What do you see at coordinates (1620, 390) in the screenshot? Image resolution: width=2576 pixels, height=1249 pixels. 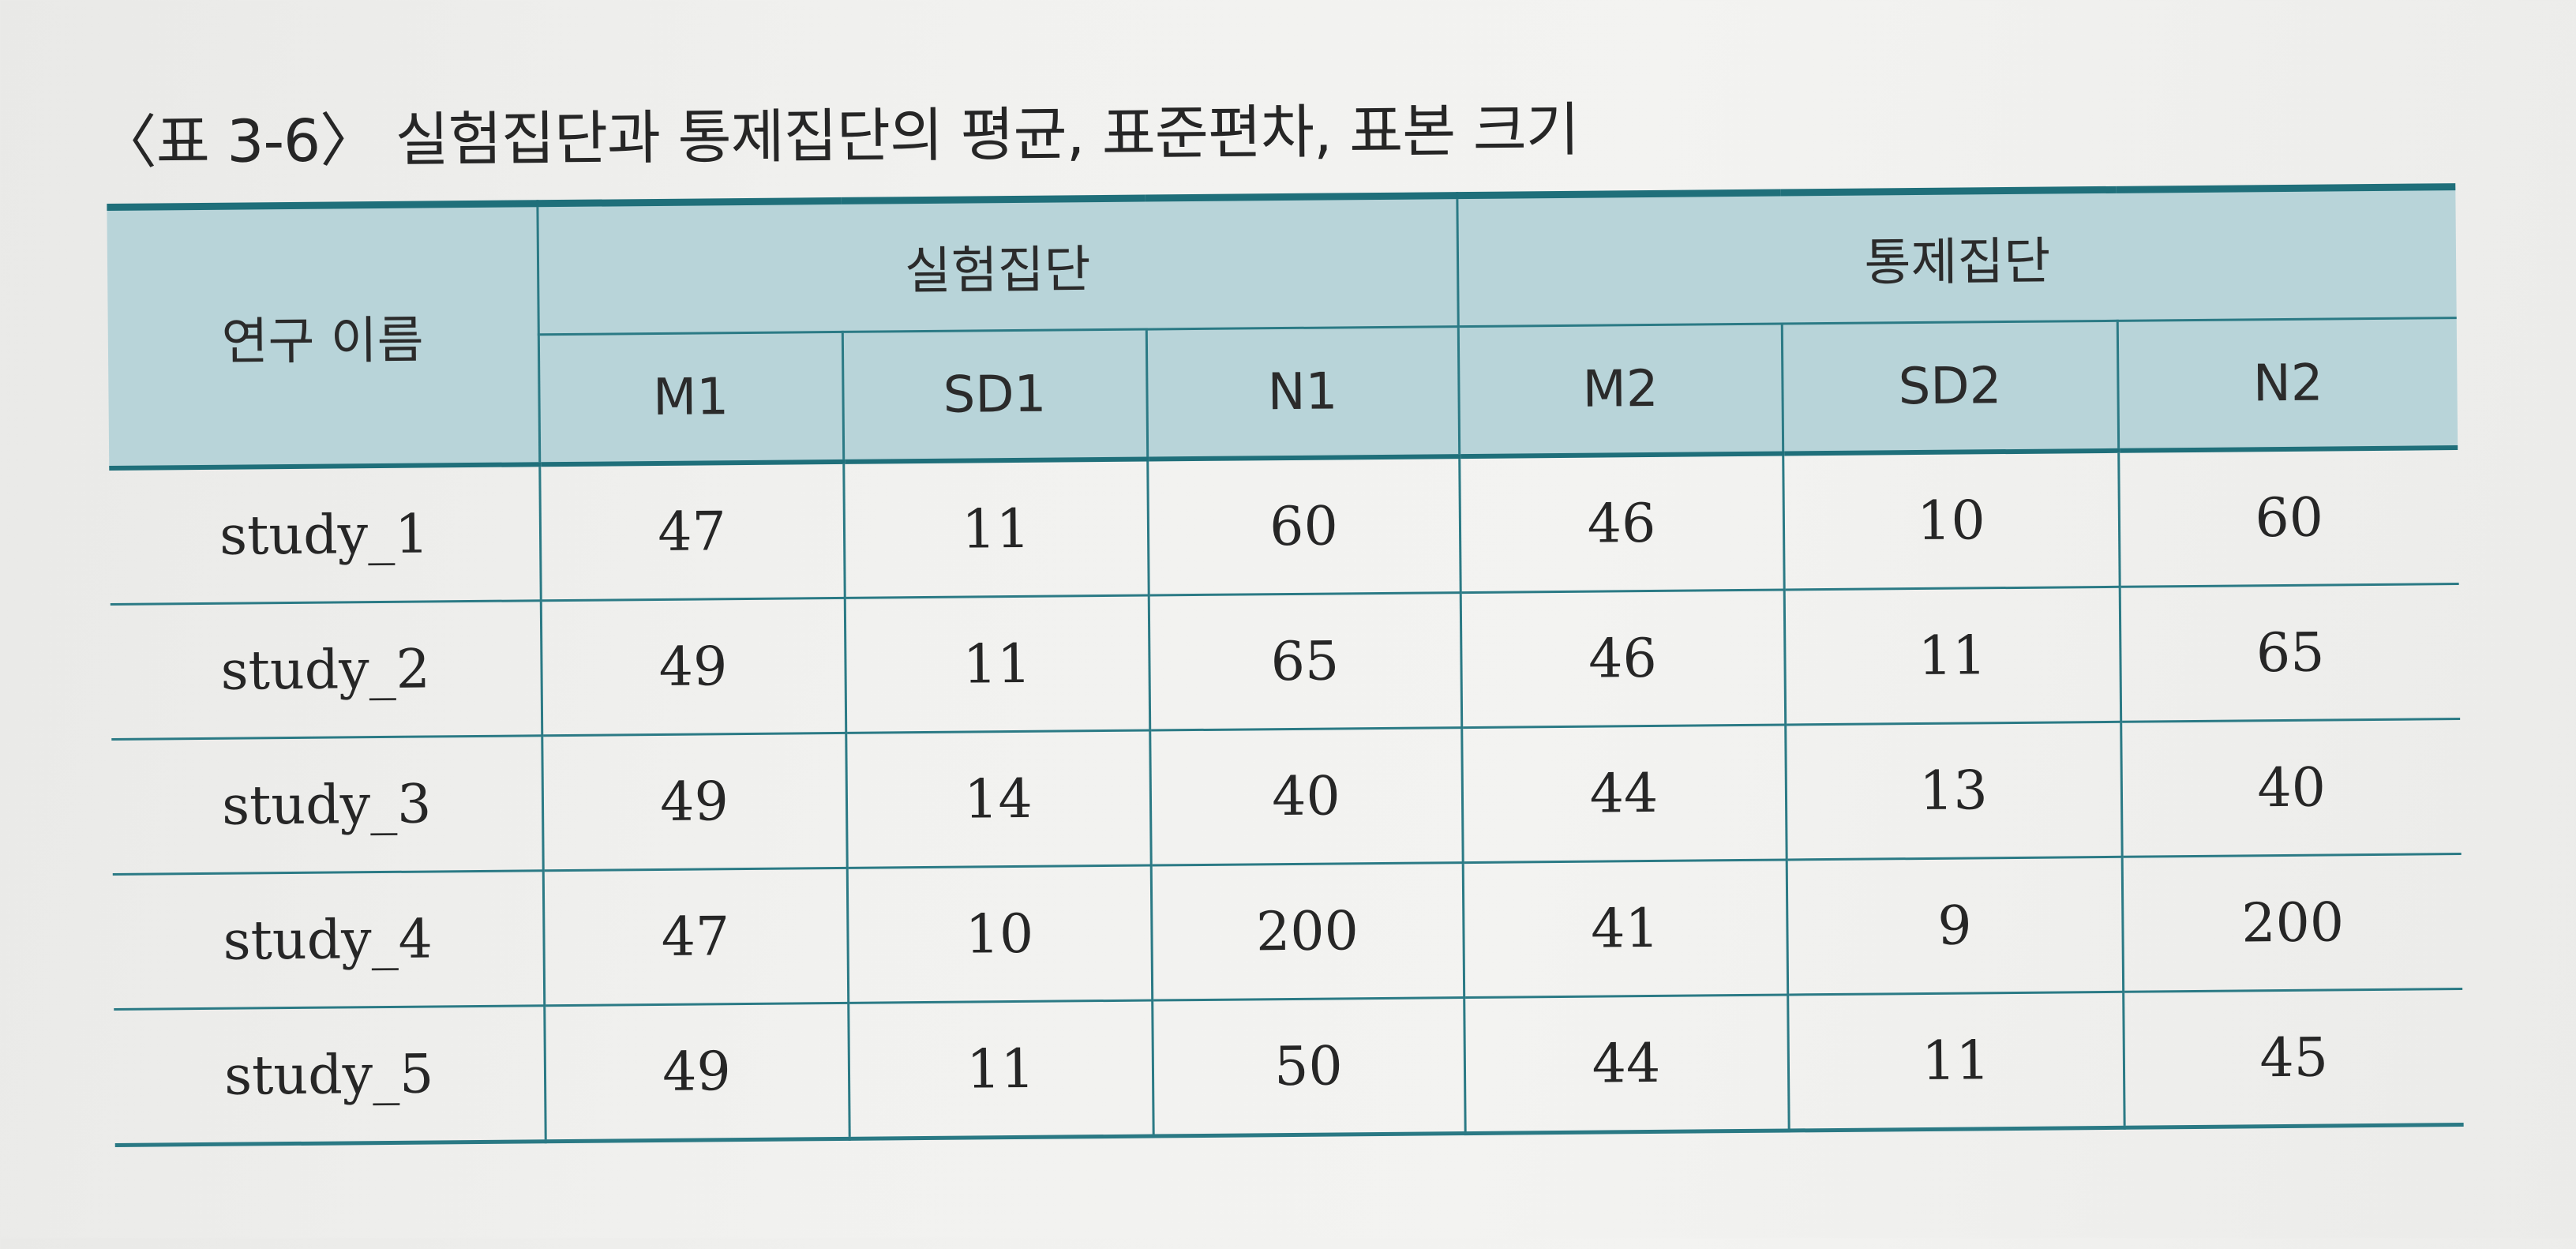 I see `column-header-m2: M2` at bounding box center [1620, 390].